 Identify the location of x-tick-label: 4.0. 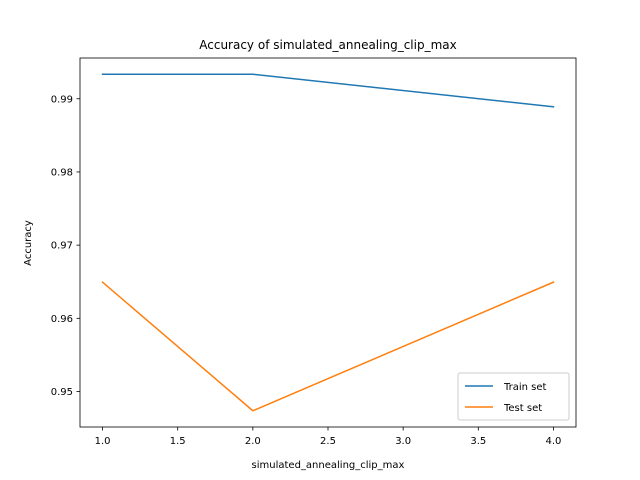
(554, 441).